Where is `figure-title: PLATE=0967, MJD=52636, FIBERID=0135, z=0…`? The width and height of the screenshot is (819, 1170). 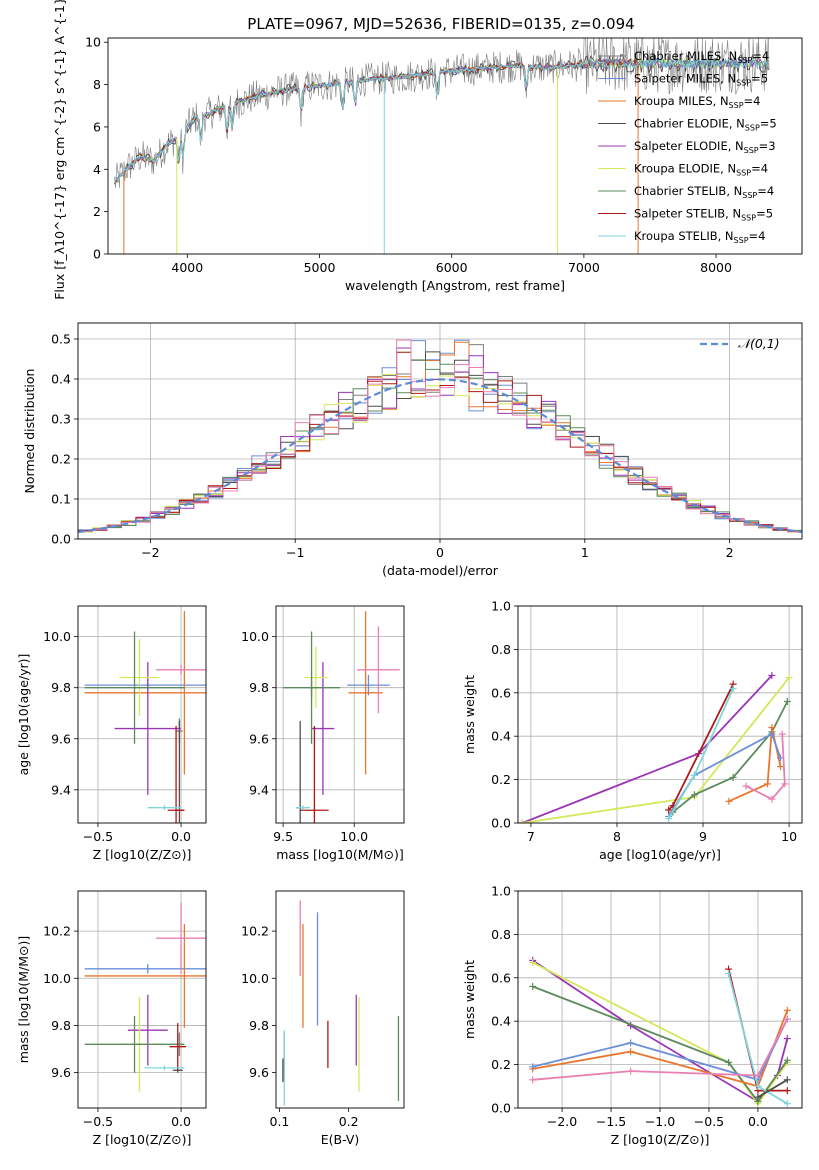
figure-title: PLATE=0967, MJD=52636, FIBERID=0135, z=0… is located at coordinates (440, 24).